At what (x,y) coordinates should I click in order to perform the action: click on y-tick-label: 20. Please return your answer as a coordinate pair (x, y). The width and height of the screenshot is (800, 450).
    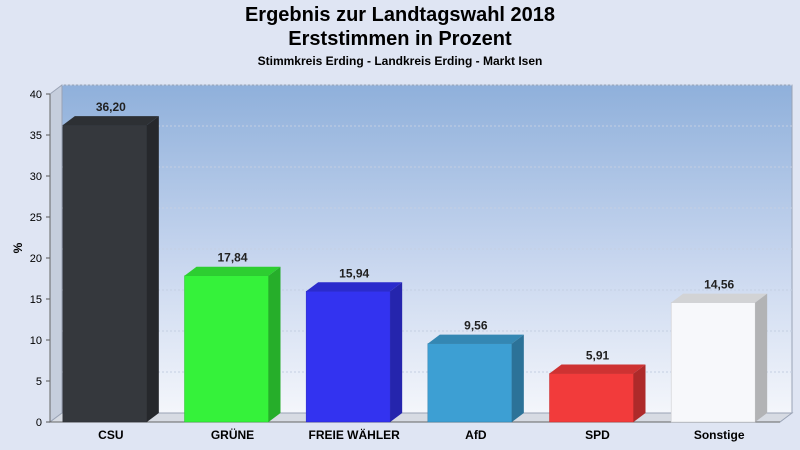
    Looking at the image, I should click on (36, 259).